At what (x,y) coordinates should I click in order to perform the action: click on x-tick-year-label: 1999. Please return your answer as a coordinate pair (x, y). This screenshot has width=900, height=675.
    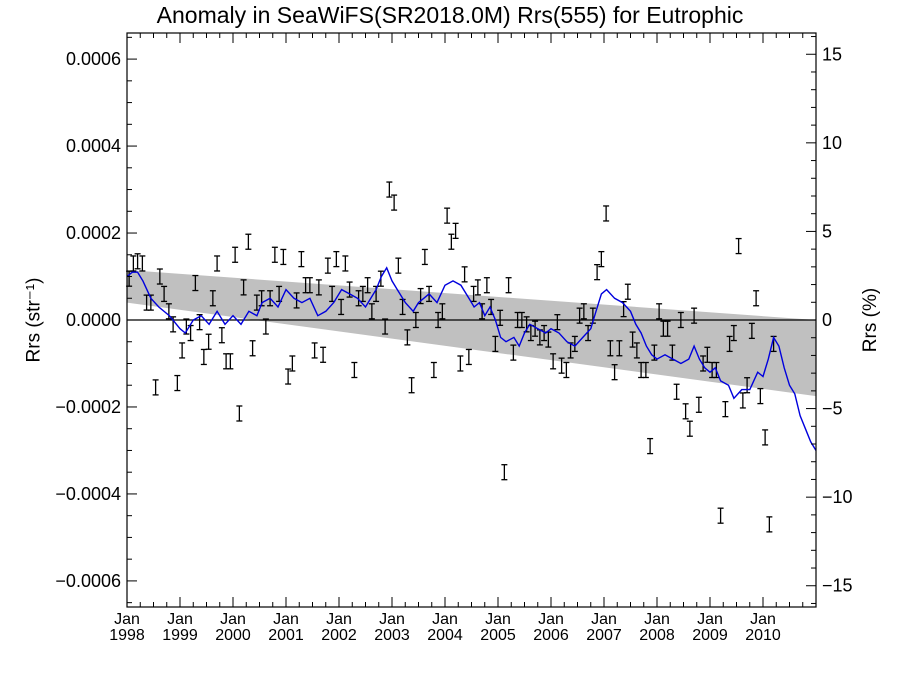
    Looking at the image, I should click on (180, 635).